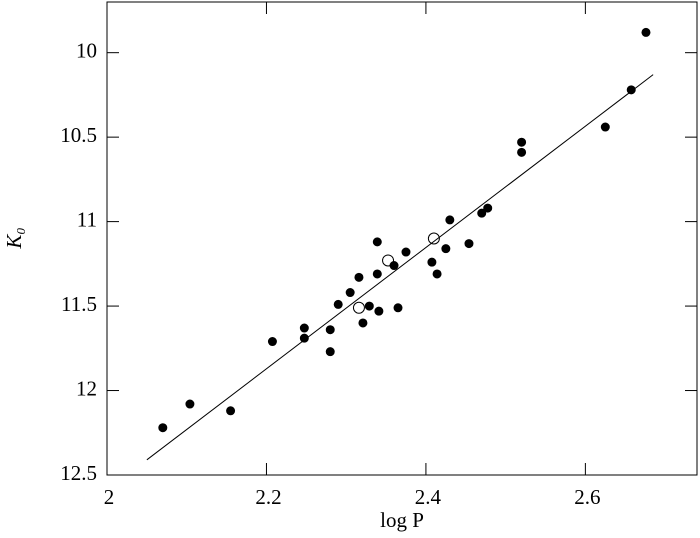 This screenshot has height=538, width=700. I want to click on y-tick-label: 10, so click(86, 50).